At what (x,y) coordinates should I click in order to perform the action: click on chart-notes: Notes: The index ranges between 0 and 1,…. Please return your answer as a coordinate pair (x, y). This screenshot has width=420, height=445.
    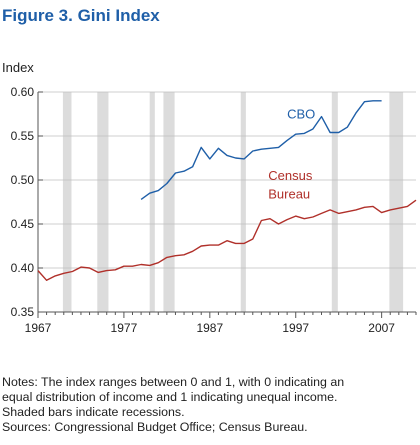
    Looking at the image, I should click on (209, 405).